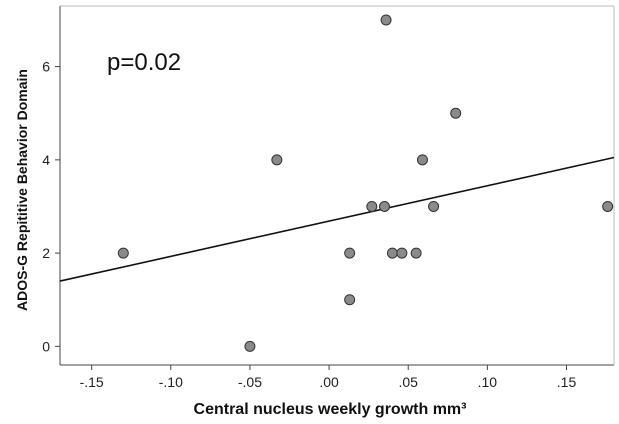 The image size is (619, 424). Describe the element at coordinates (46, 160) in the screenshot. I see `y-tick-label: 4` at that location.